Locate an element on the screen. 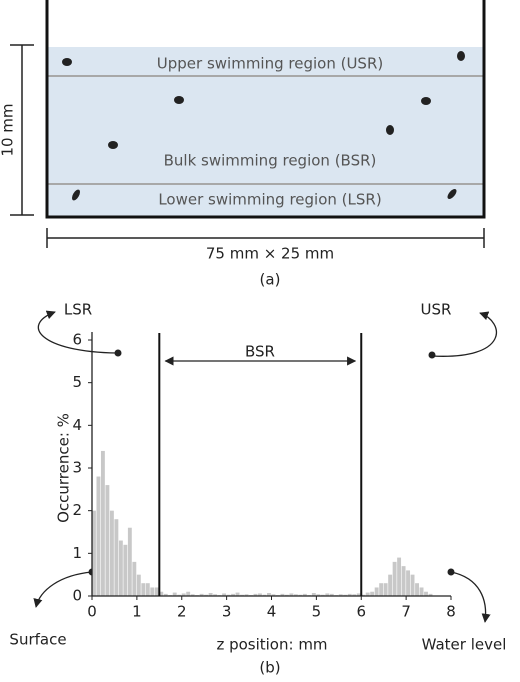  x-tick-label: 2 is located at coordinates (182, 612).